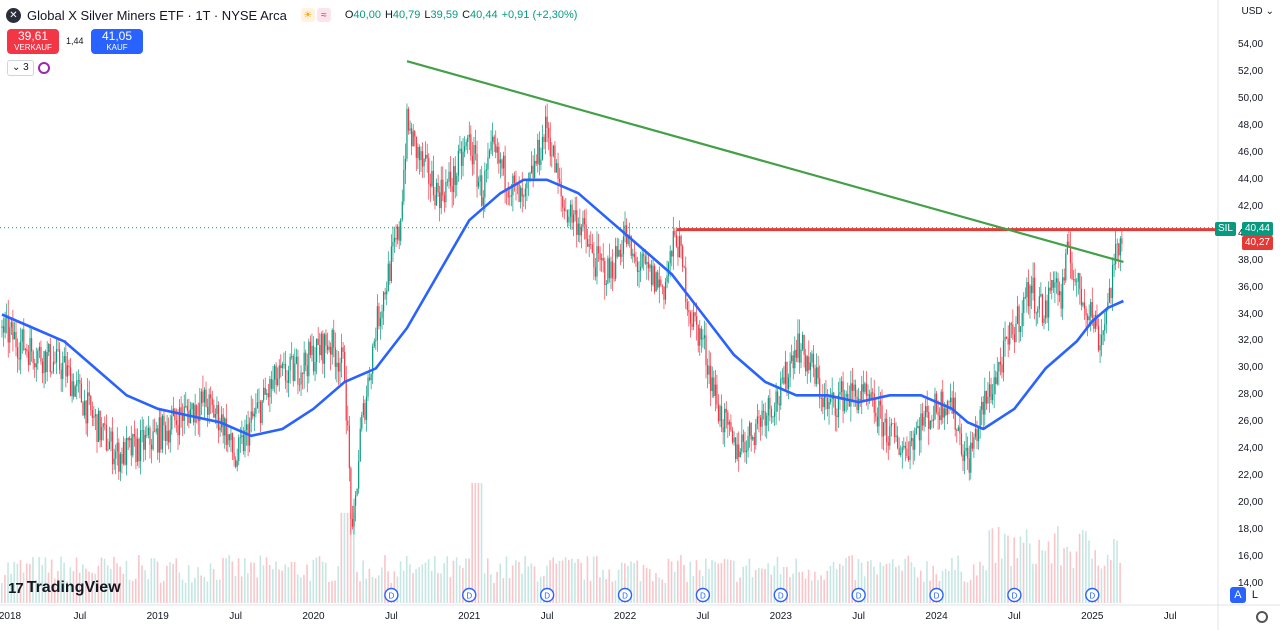 This screenshot has height=630, width=1280. What do you see at coordinates (323, 15) in the screenshot?
I see `wave-icon: ≈` at bounding box center [323, 15].